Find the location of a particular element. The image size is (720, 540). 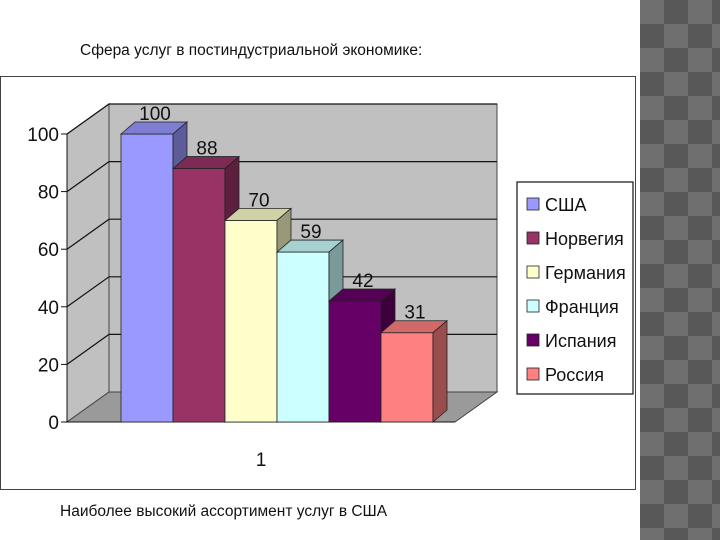

data-label: 88 is located at coordinates (206, 149).